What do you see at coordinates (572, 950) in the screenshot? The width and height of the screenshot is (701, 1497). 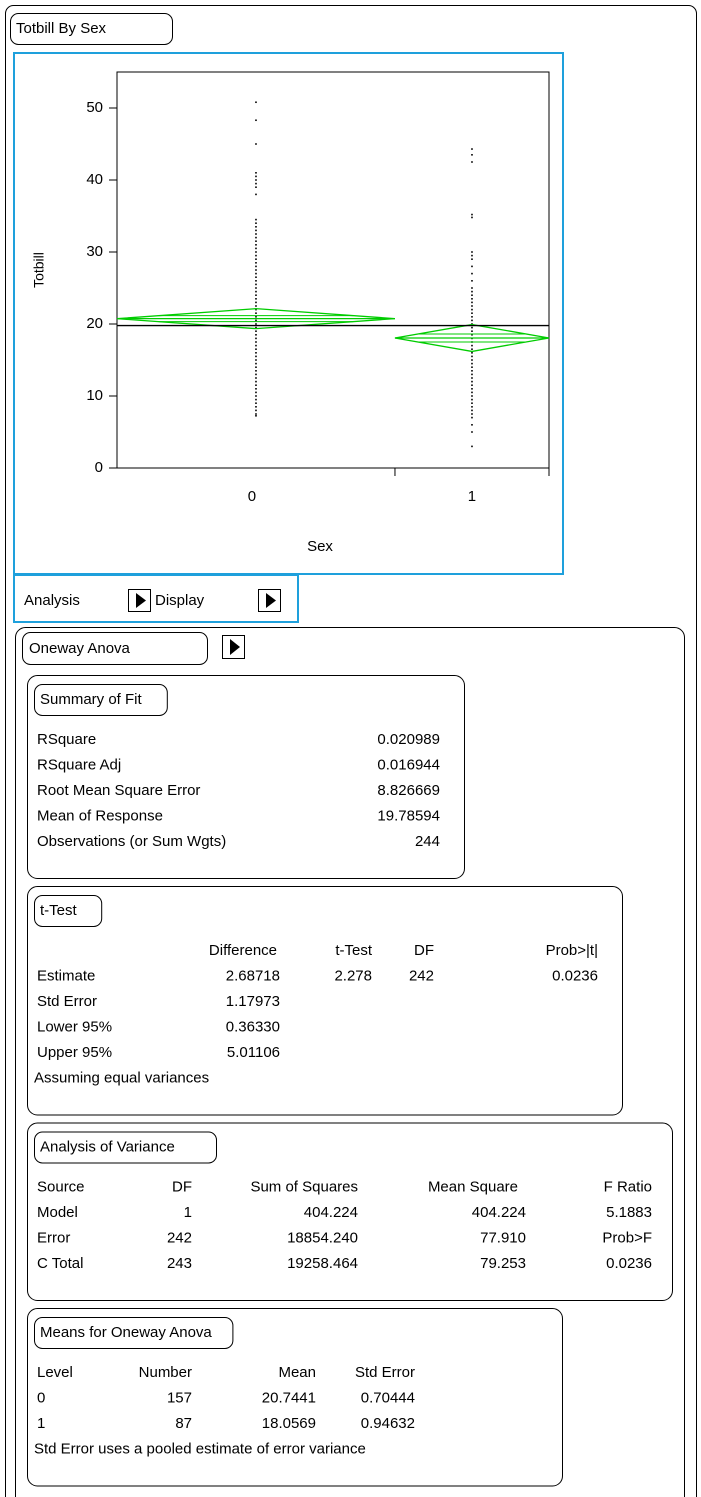 I see `column-header: Prob>|t|` at bounding box center [572, 950].